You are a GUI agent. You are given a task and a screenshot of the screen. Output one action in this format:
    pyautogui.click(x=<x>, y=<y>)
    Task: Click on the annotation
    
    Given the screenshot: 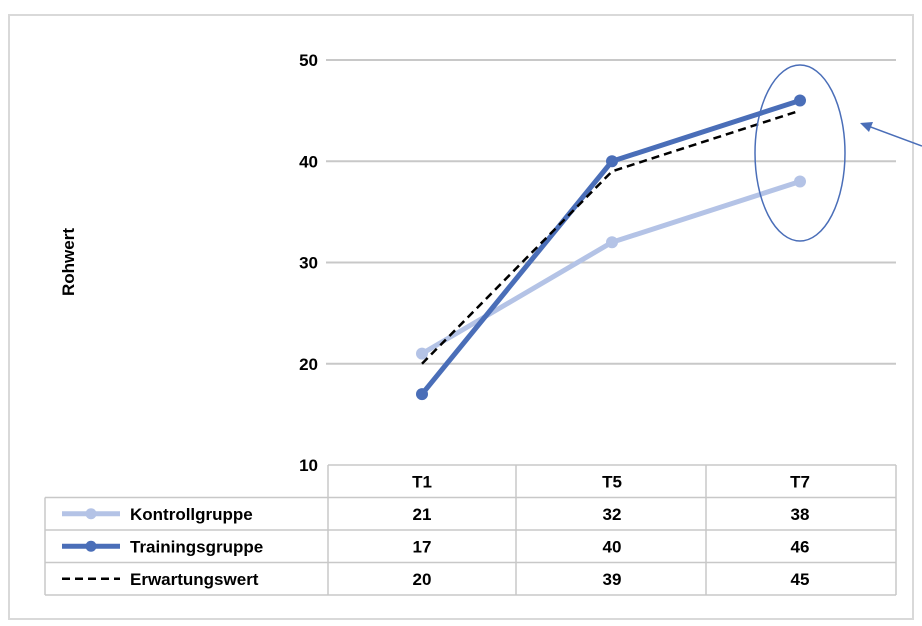 What is the action you would take?
    pyautogui.click(x=838, y=153)
    